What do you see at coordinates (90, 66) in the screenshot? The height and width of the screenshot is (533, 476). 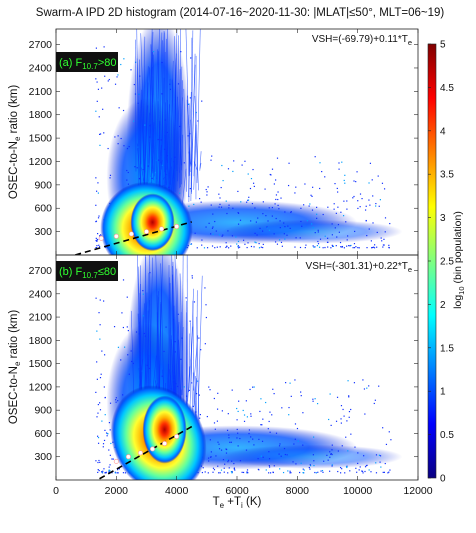 I see `panel-a-tag-sub: 10.7` at bounding box center [90, 66].